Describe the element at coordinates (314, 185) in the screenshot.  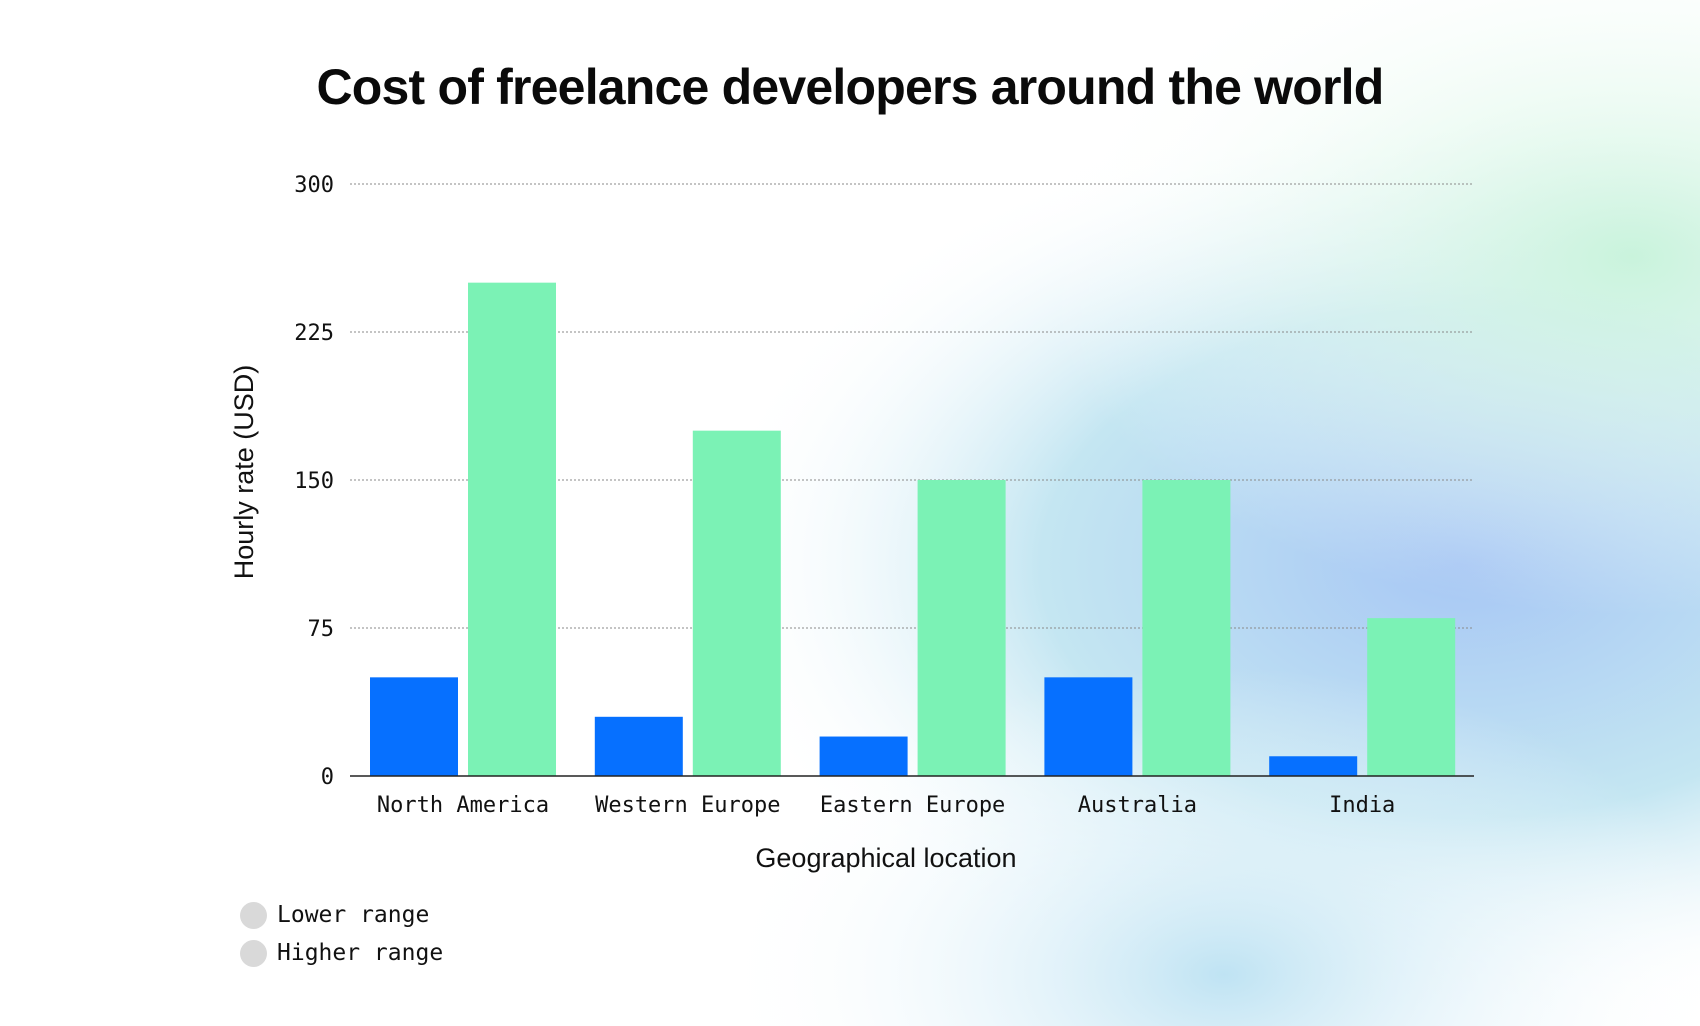
I see `y-tick-label: 300` at that location.